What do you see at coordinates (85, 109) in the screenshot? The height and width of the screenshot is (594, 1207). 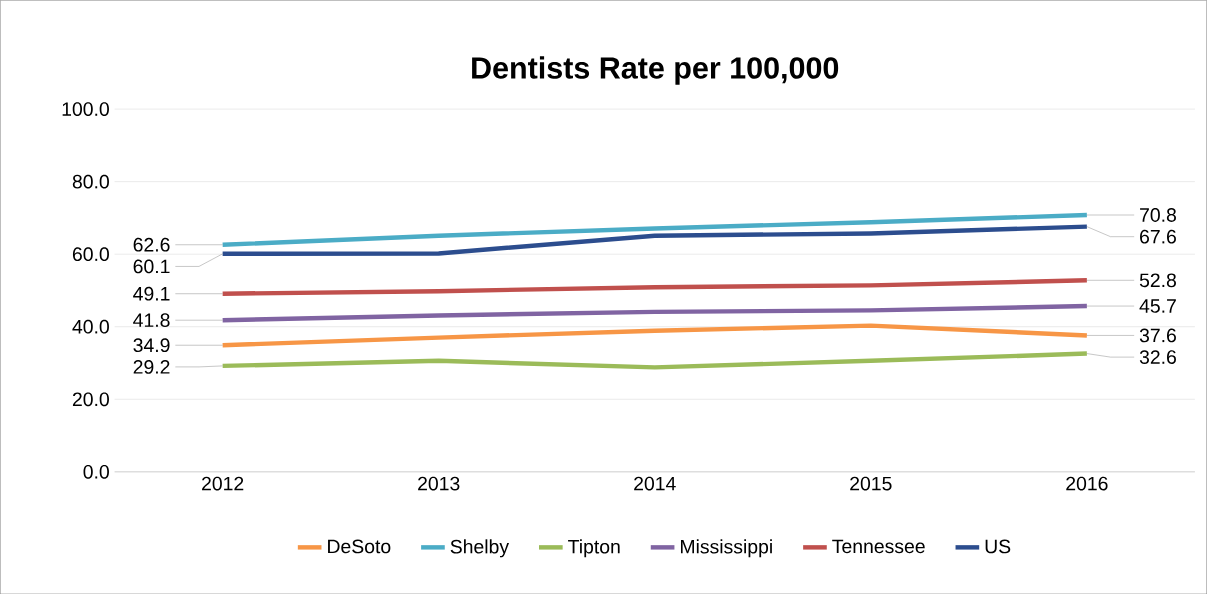 I see `y-tick-label: 100.0` at bounding box center [85, 109].